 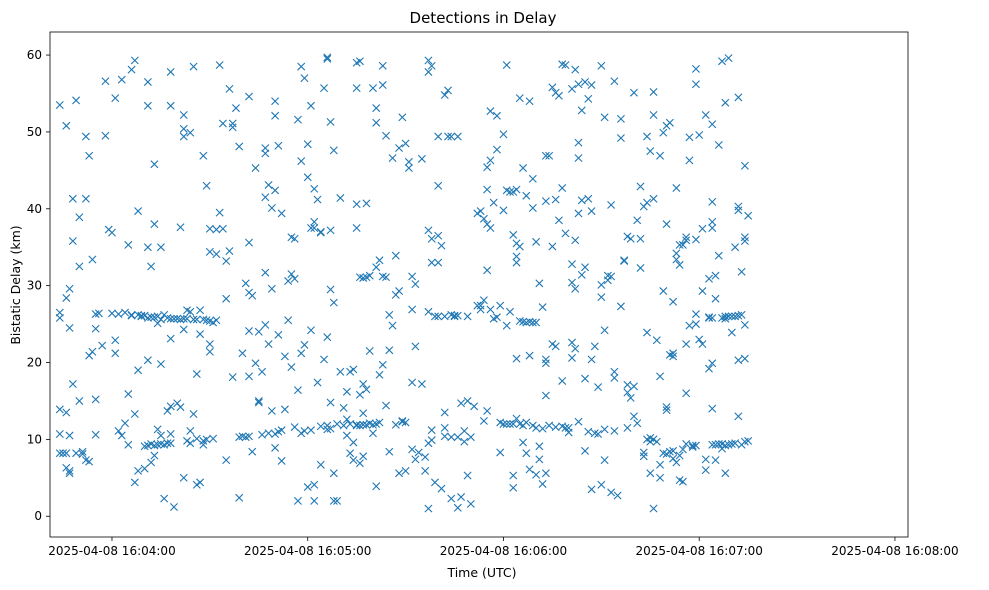 What do you see at coordinates (481, 572) in the screenshot?
I see `x-axis-title: Time (UTC)` at bounding box center [481, 572].